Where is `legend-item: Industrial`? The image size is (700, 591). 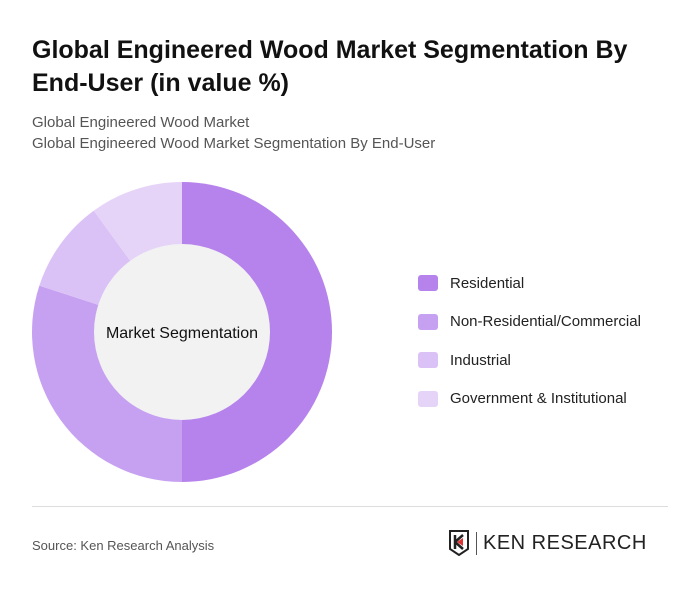
legend-item: Industrial is located at coordinates (529, 360).